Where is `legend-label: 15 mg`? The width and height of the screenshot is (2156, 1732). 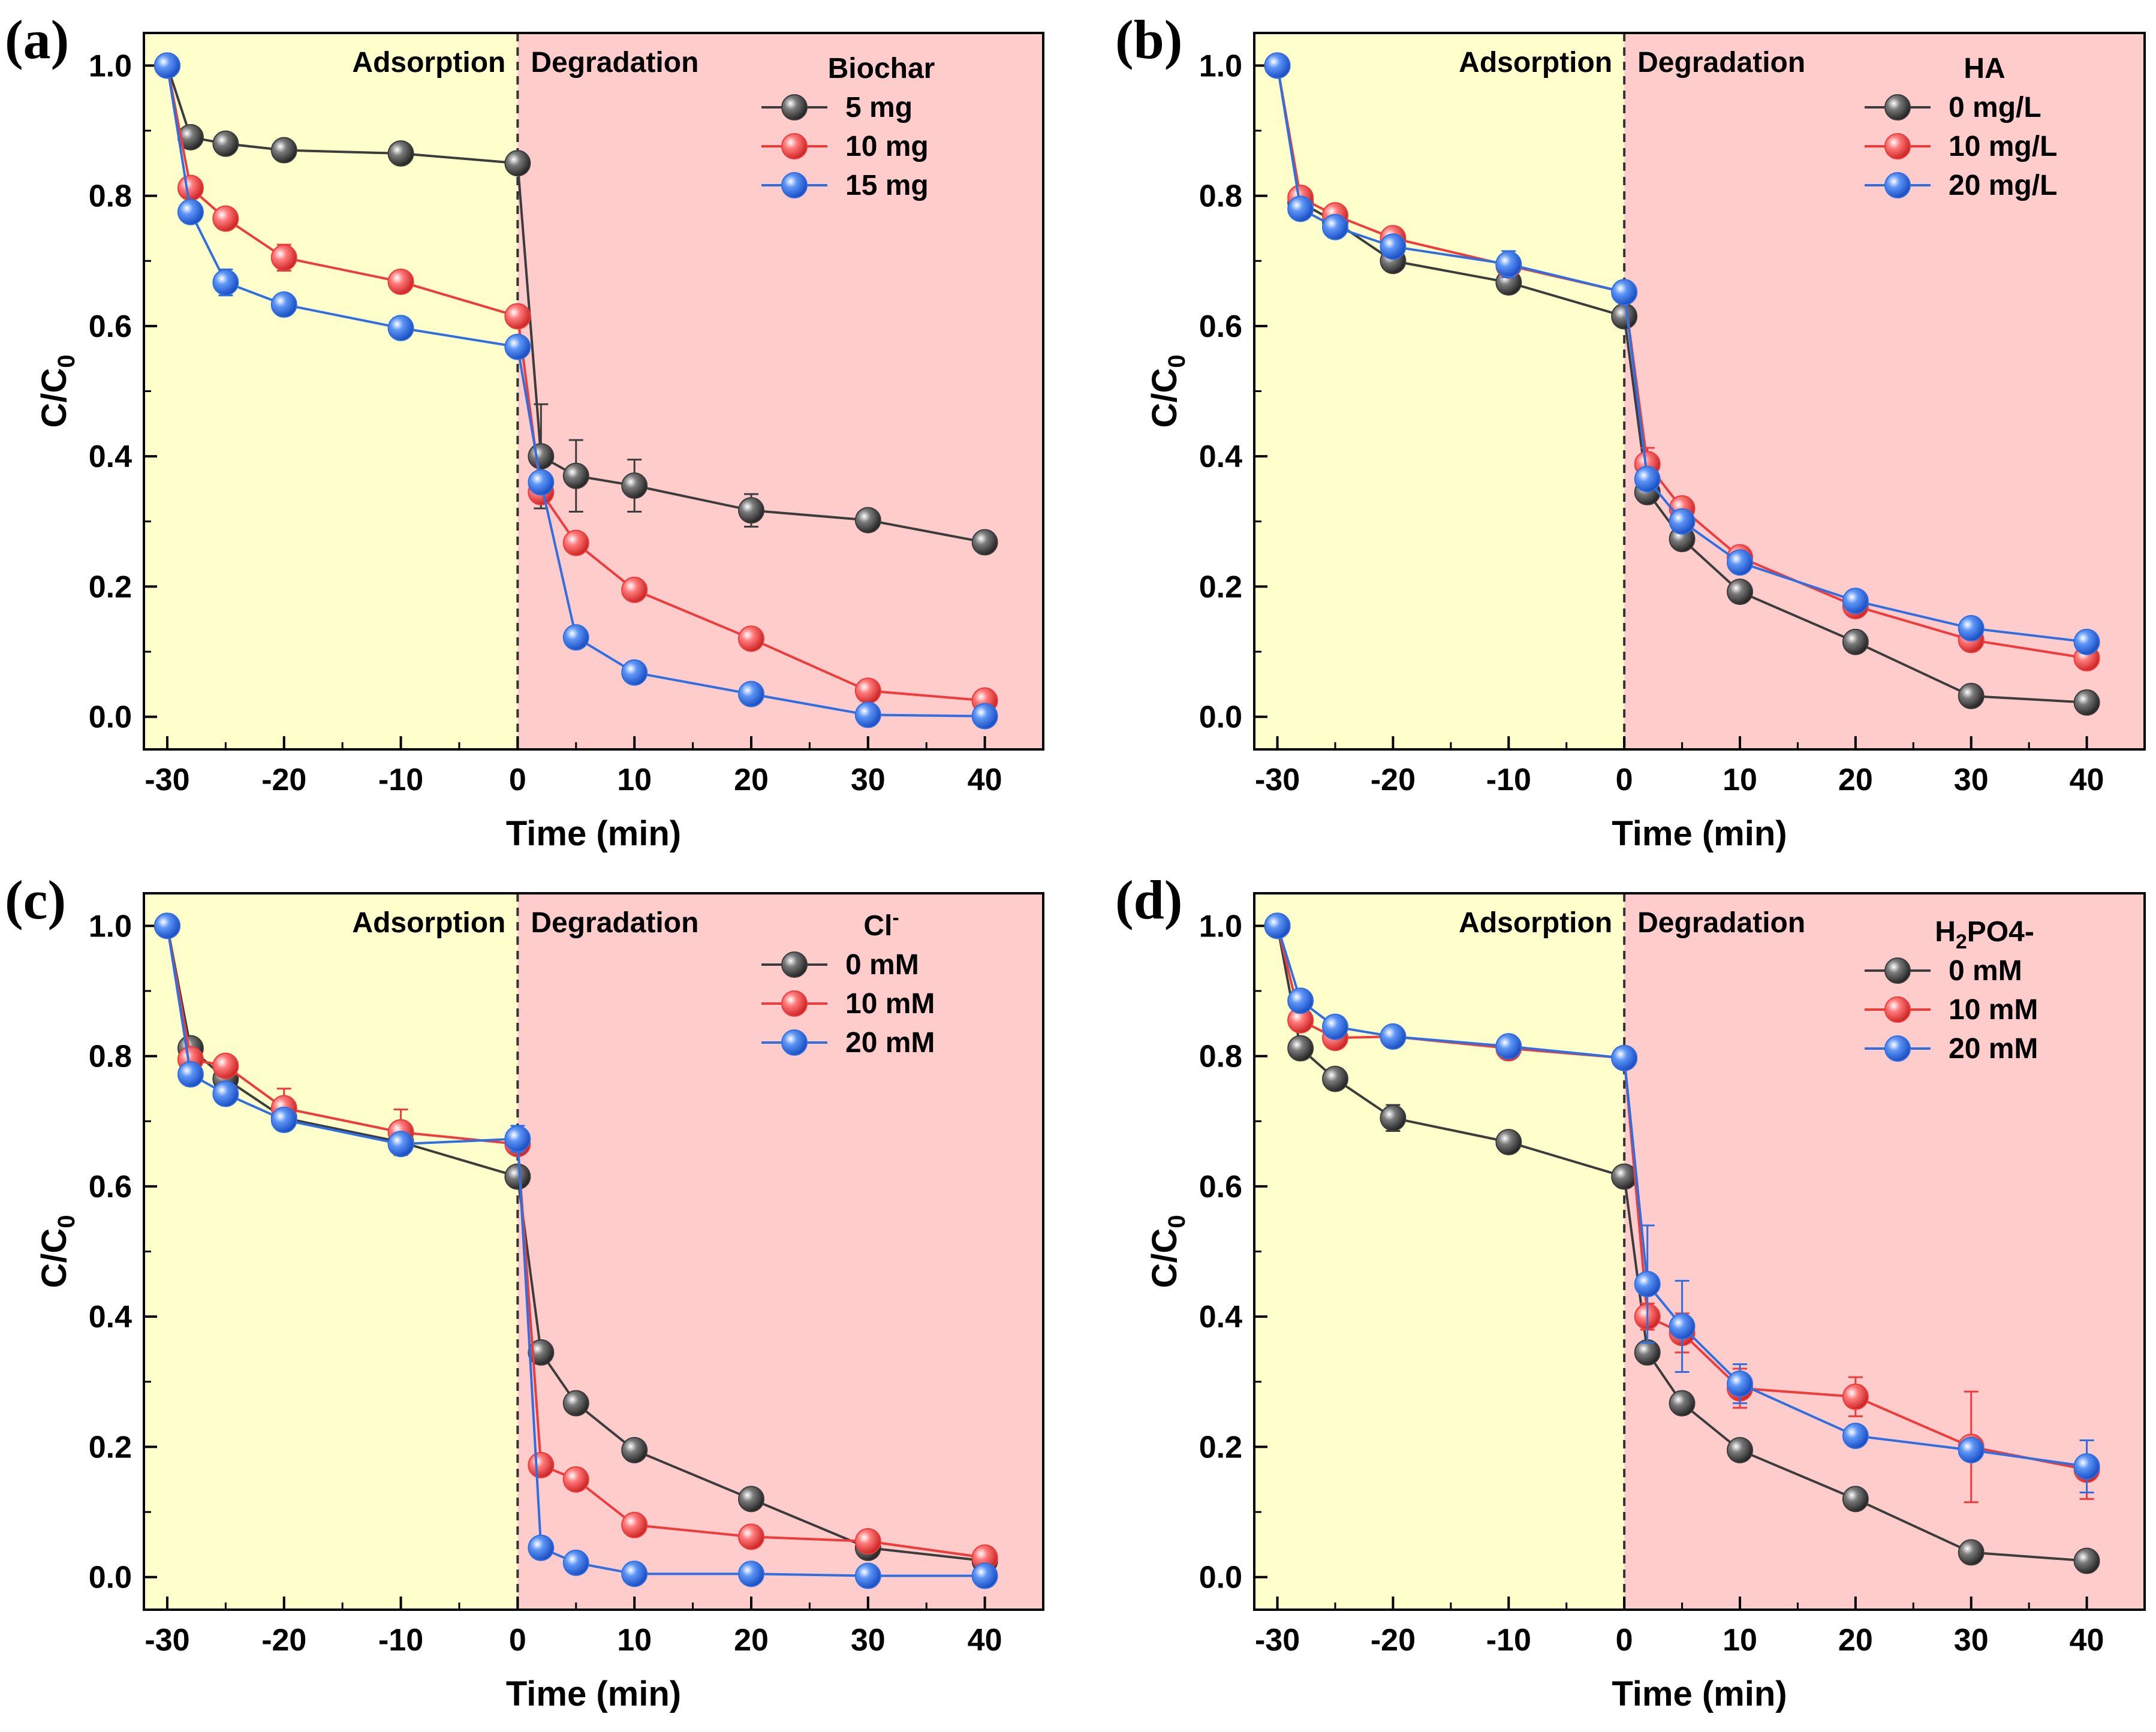 legend-label: 15 mg is located at coordinates (887, 185).